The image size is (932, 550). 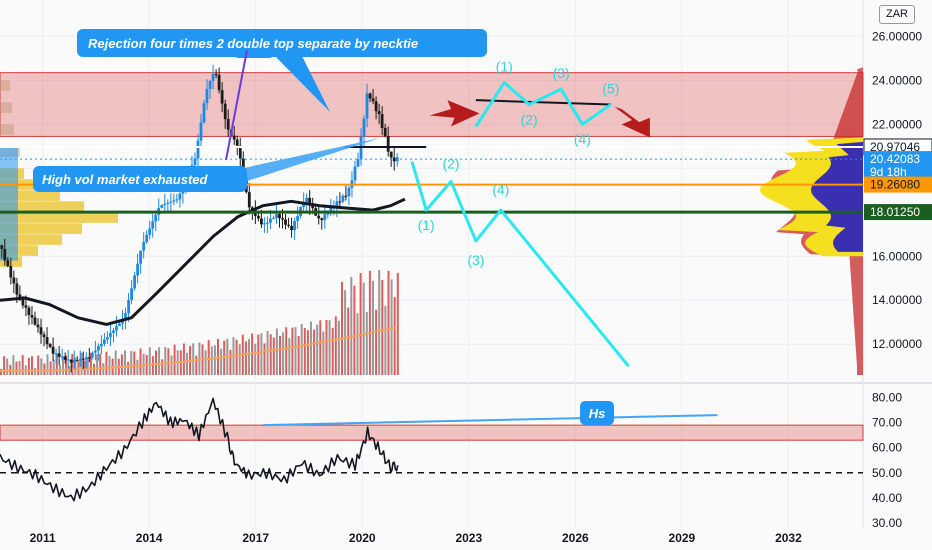 What do you see at coordinates (426, 225) in the screenshot?
I see `bearish-wave-label: (1)` at bounding box center [426, 225].